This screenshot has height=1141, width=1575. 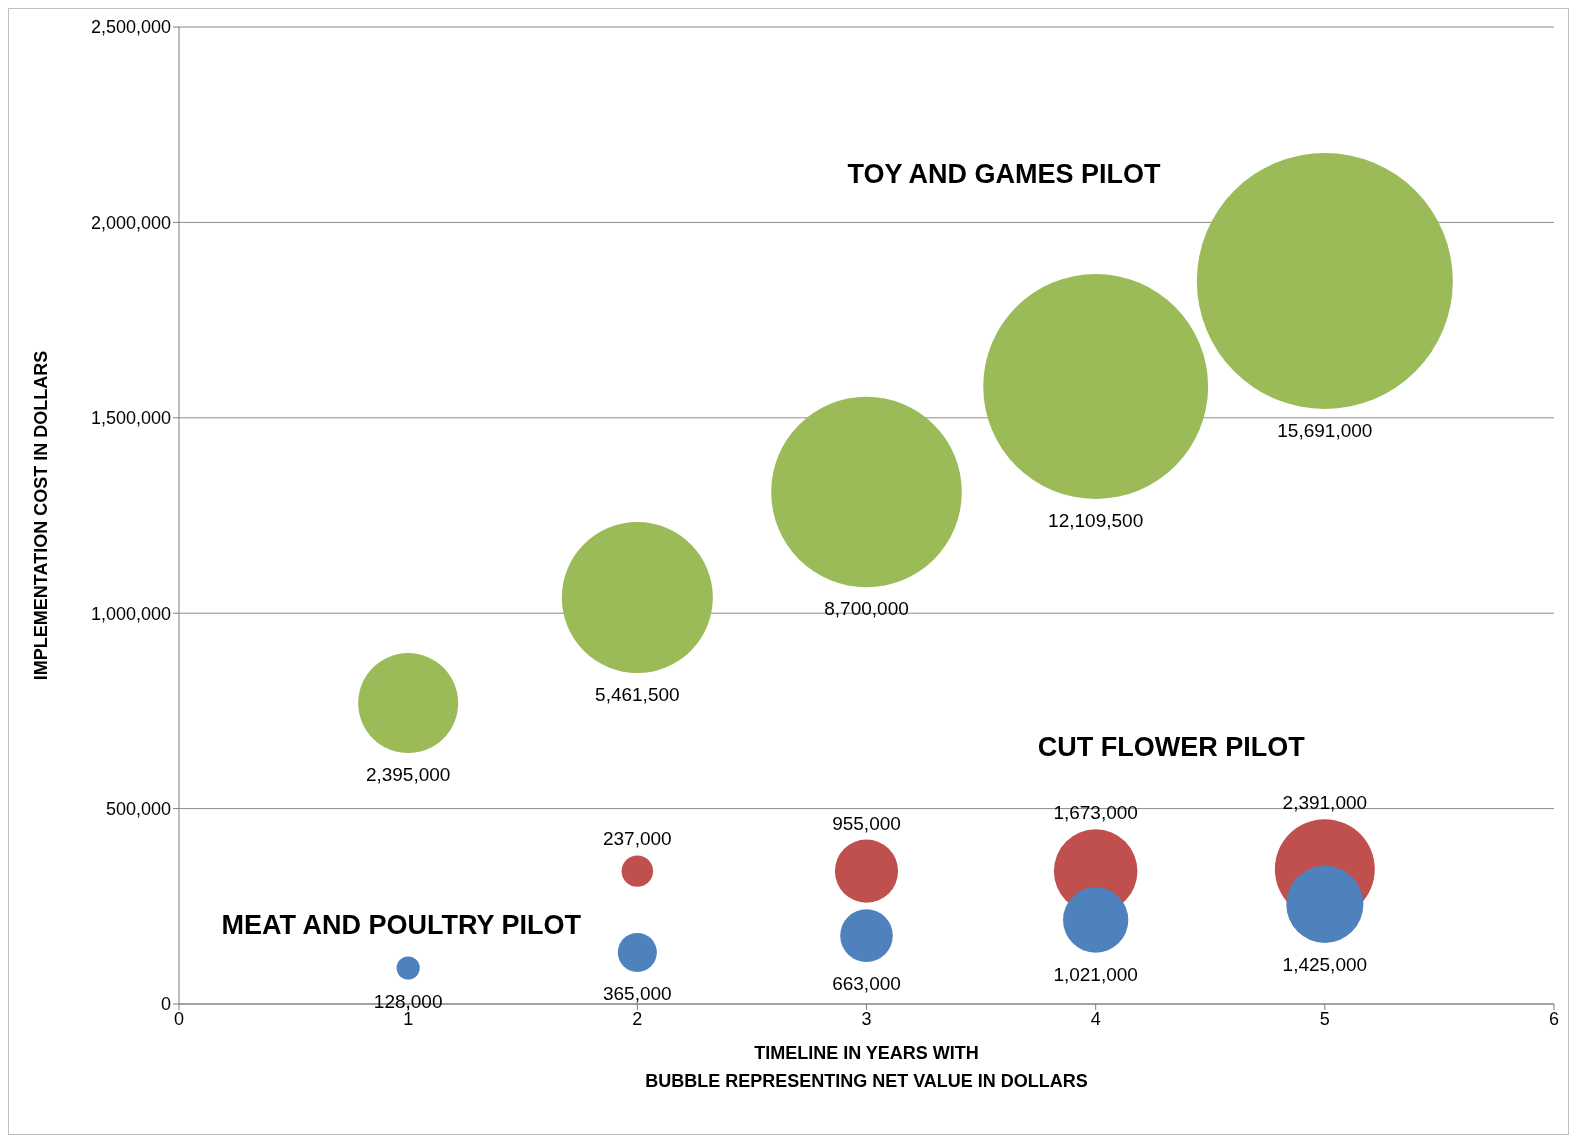 What do you see at coordinates (130, 418) in the screenshot?
I see `y-tick-label: 1,500,000` at bounding box center [130, 418].